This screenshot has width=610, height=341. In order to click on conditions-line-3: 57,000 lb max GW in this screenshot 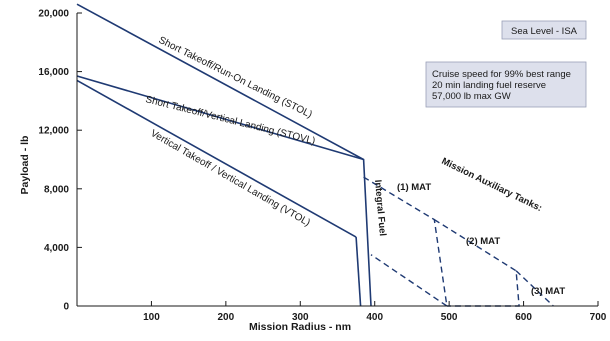, I will do `click(471, 96)`.